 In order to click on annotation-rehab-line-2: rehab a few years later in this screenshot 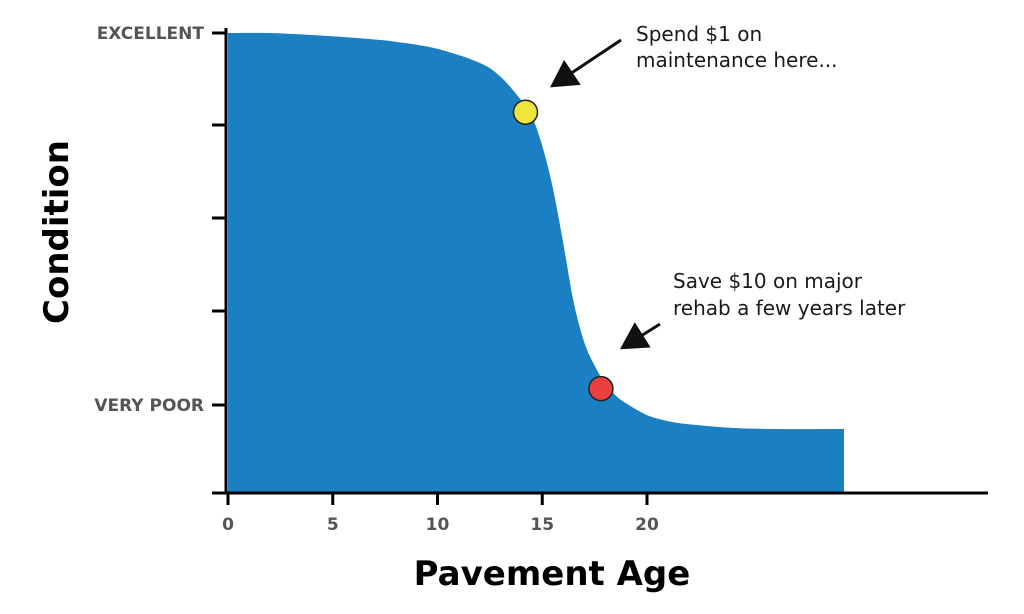, I will do `click(789, 308)`.